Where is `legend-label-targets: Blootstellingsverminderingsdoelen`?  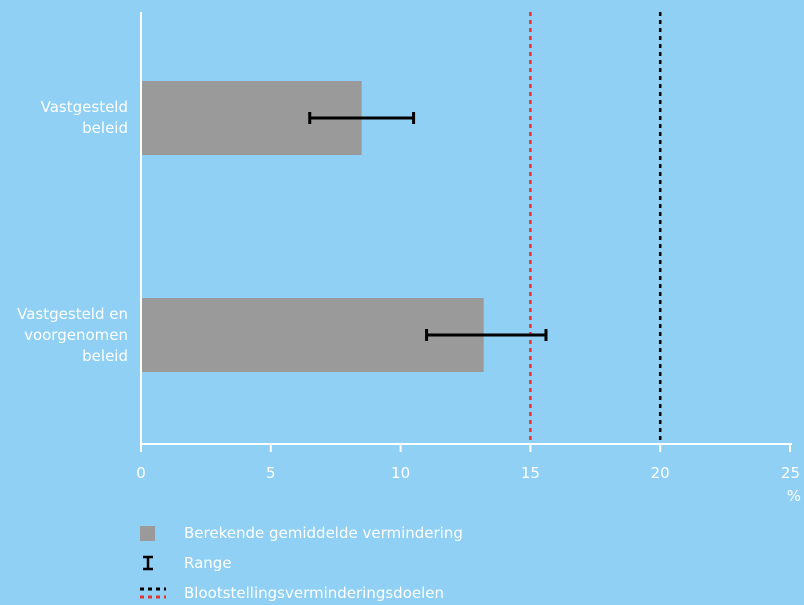
legend-label-targets: Blootstellingsverminderingsdoelen is located at coordinates (314, 593).